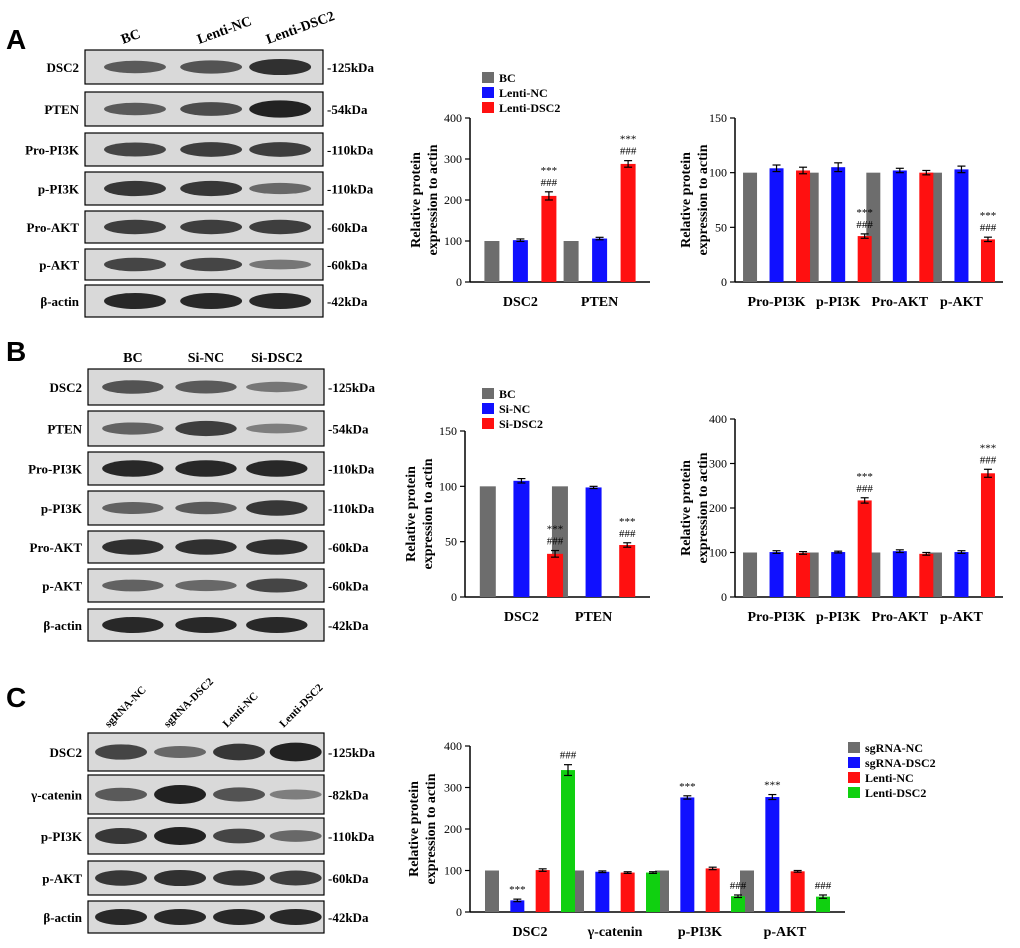  What do you see at coordinates (514, 409) in the screenshot?
I see `legend-label: Si-NC` at bounding box center [514, 409].